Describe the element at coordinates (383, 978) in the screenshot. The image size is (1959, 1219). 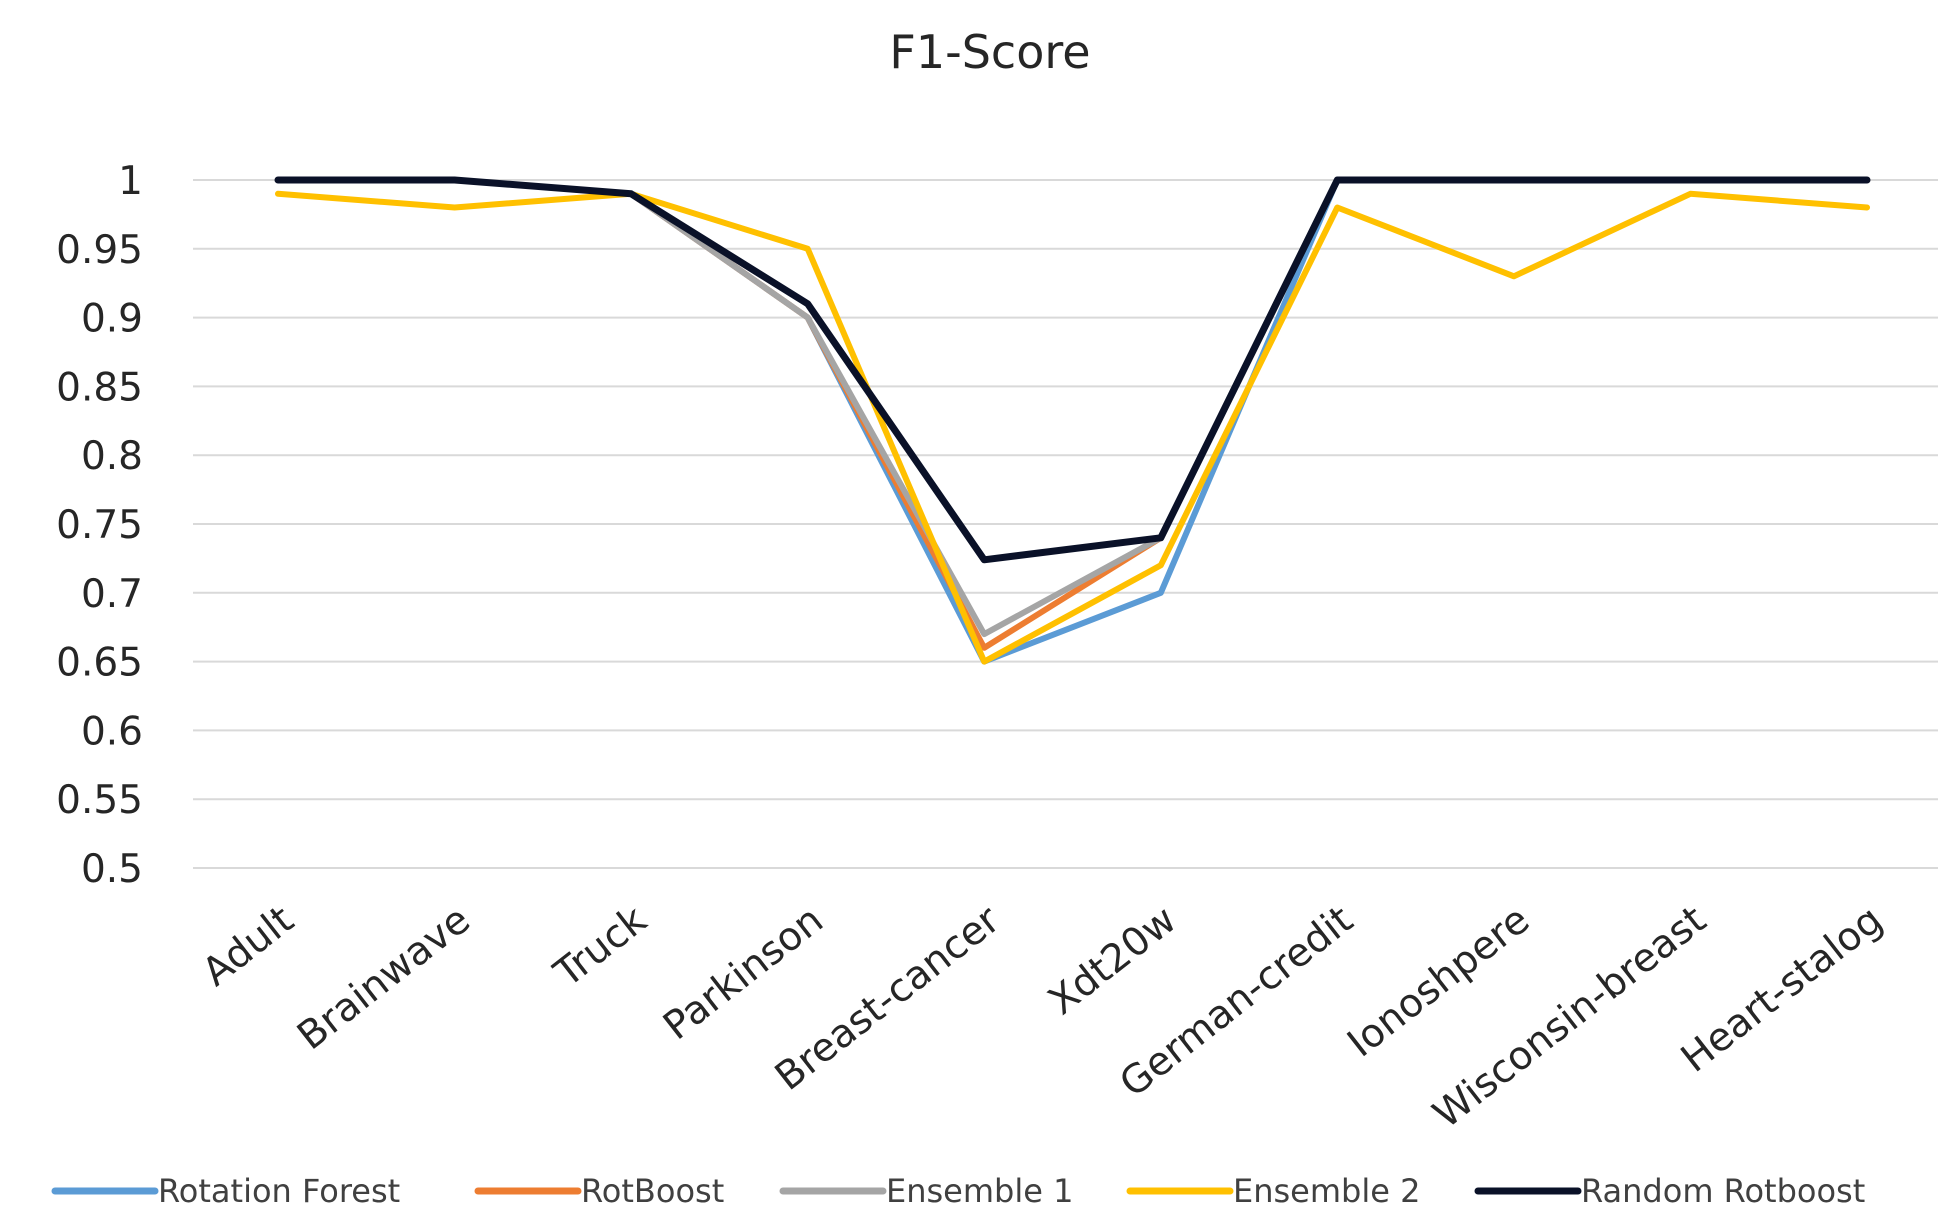
I see `x-category-label: Brainwave` at that location.